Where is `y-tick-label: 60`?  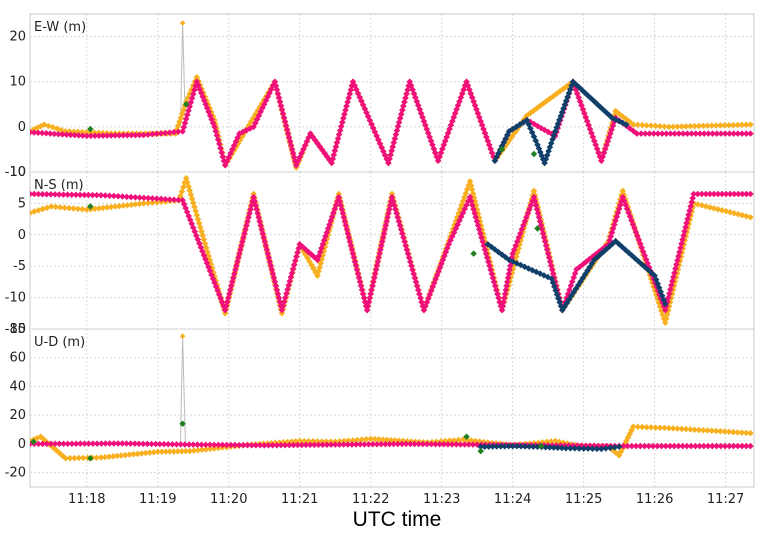
y-tick-label: 60 is located at coordinates (17, 358).